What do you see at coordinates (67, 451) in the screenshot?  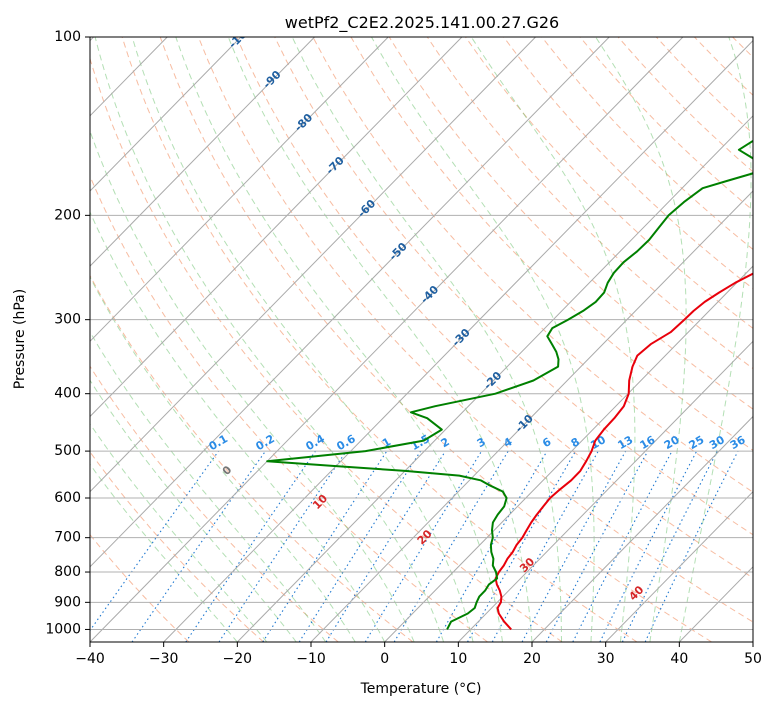 I see `y-tick-label: 500` at bounding box center [67, 451].